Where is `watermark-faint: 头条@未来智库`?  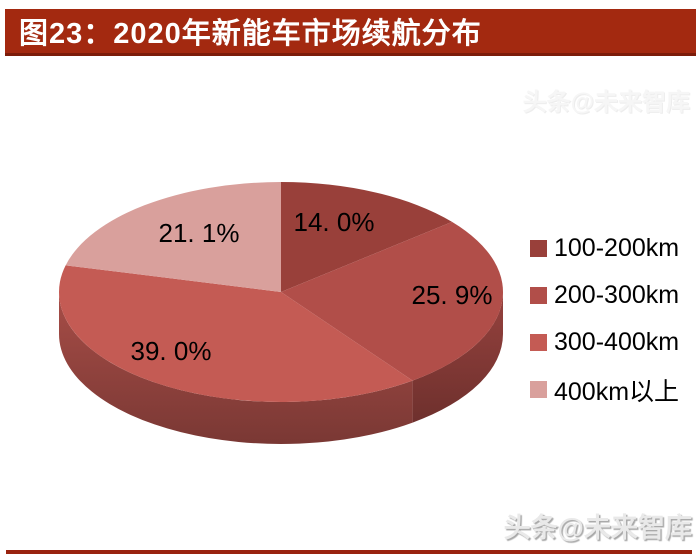
watermark-faint: 头条@未来智库 is located at coordinates (606, 102).